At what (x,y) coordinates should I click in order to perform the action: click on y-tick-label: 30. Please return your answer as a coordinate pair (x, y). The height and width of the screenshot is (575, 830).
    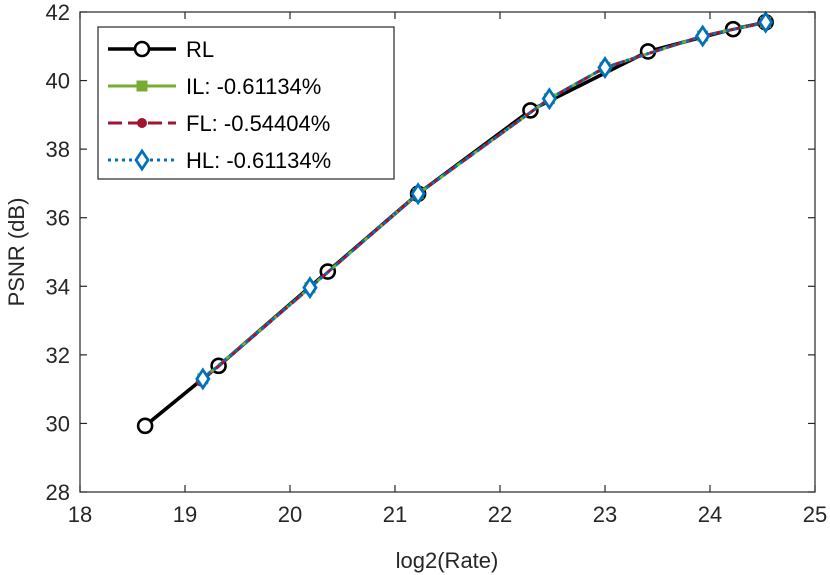
    Looking at the image, I should click on (58, 423).